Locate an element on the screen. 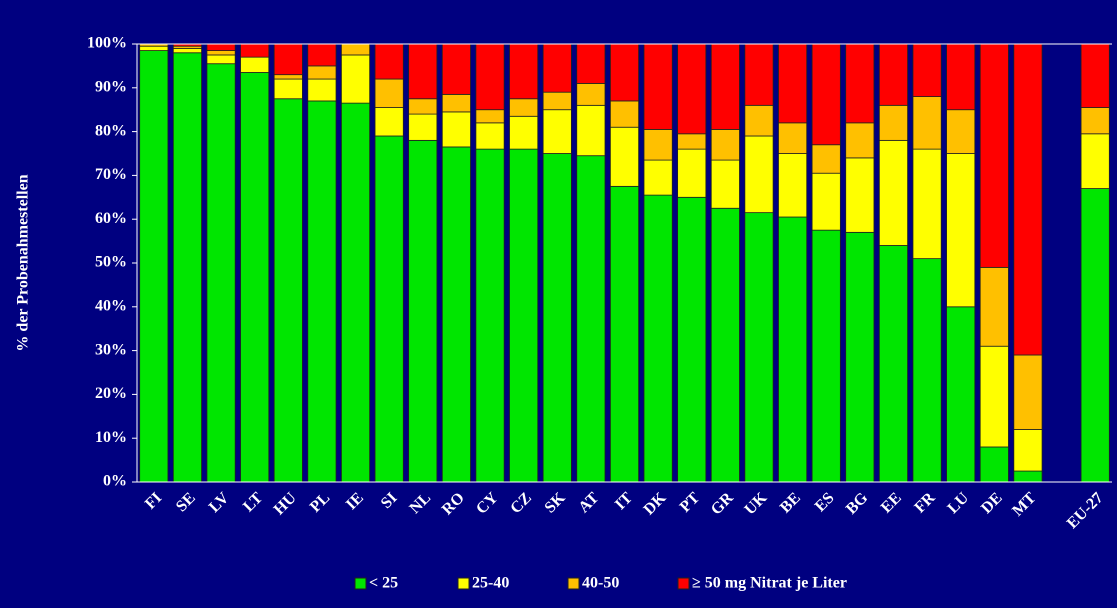 Image resolution: width=1117 pixels, height=608 pixels. y-tick-label: 60% is located at coordinates (111, 218).